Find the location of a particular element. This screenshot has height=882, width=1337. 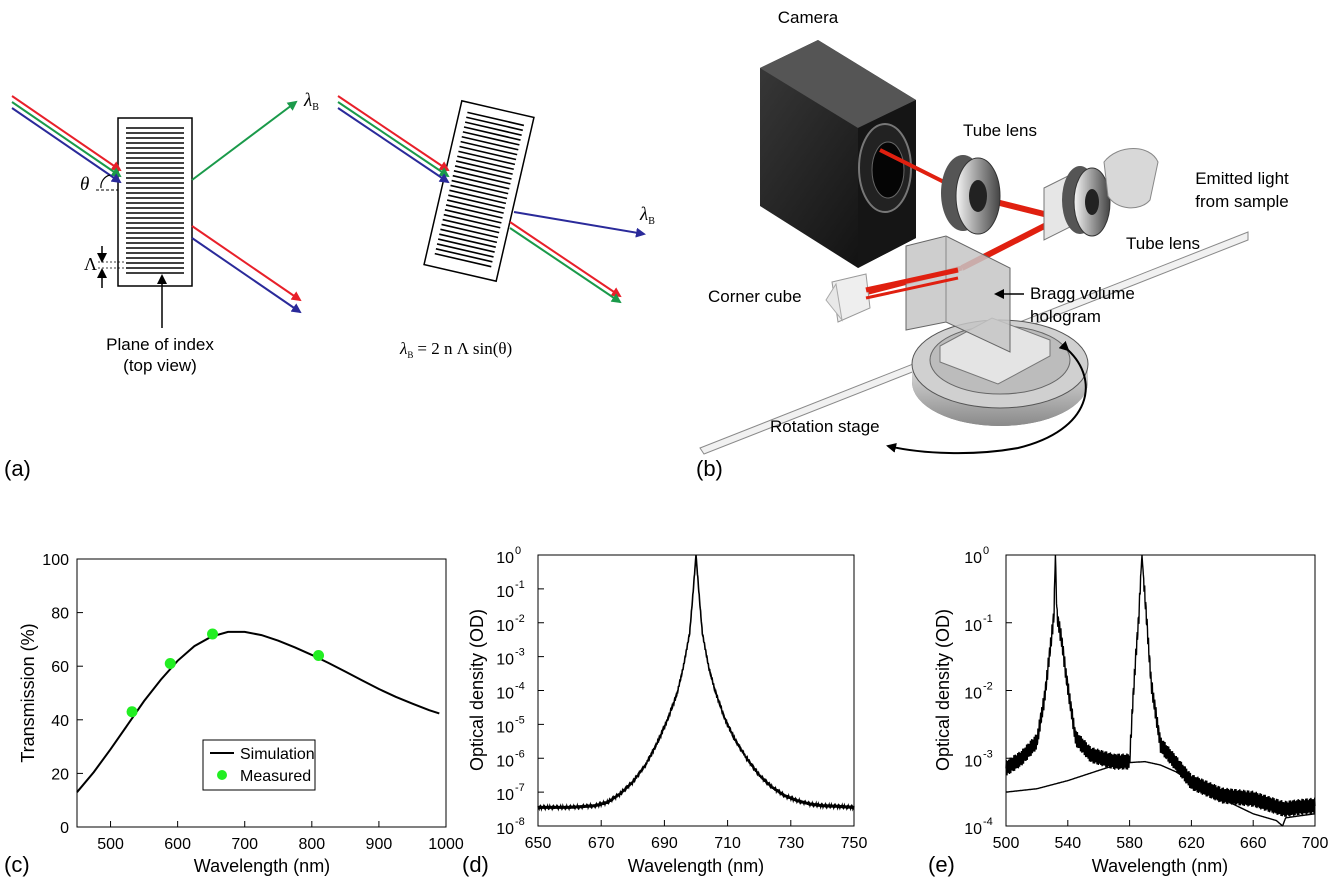

chart-c-frame is located at coordinates (261, 693).